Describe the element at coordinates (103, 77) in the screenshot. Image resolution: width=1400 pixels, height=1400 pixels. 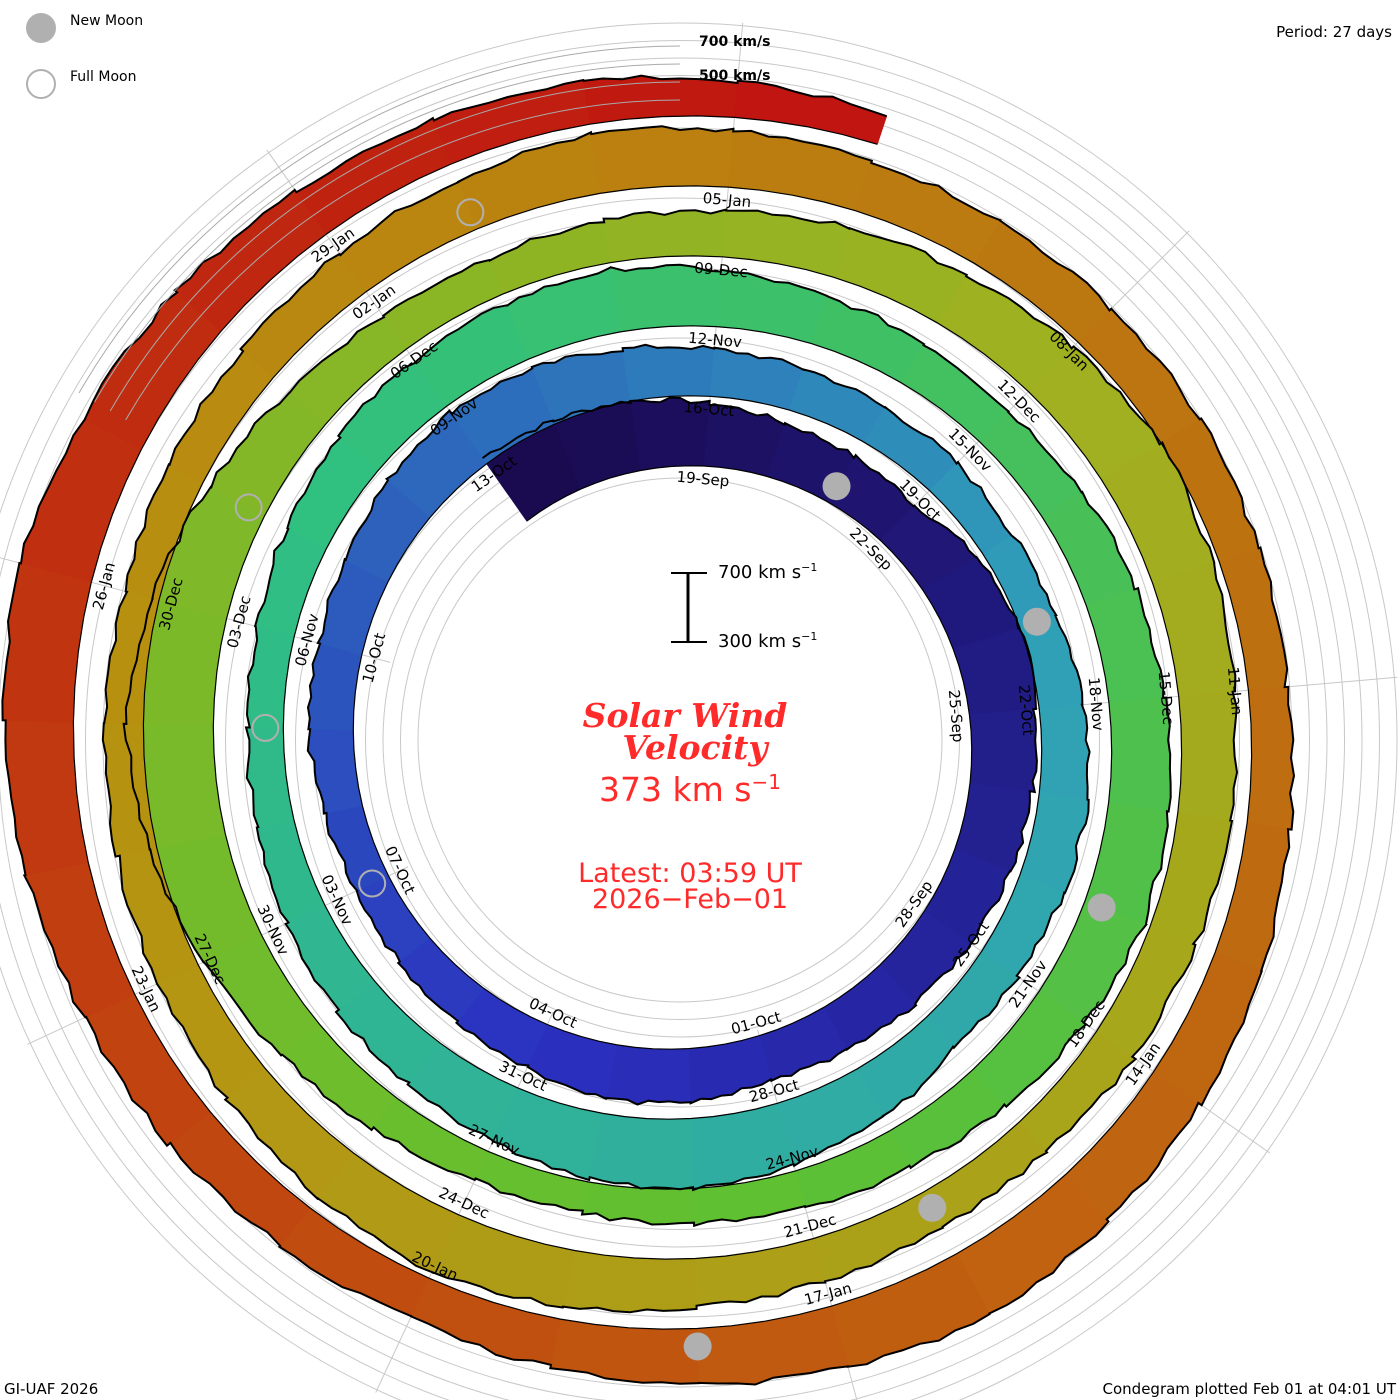
I see `legend-full-moon: Full Moon` at that location.